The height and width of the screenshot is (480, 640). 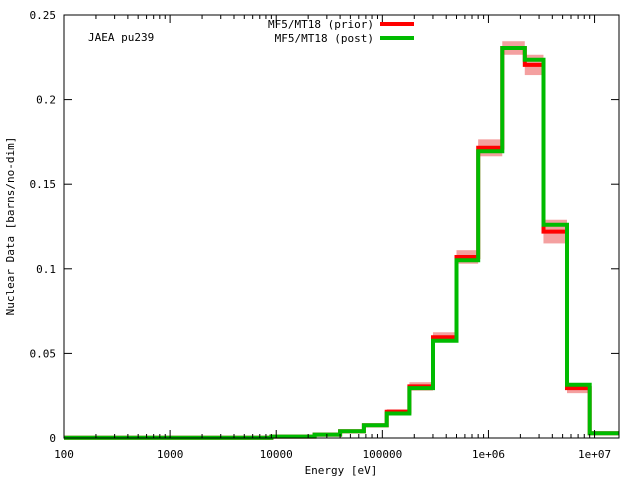 I want to click on x-tick-label: 1000, so click(x=170, y=454).